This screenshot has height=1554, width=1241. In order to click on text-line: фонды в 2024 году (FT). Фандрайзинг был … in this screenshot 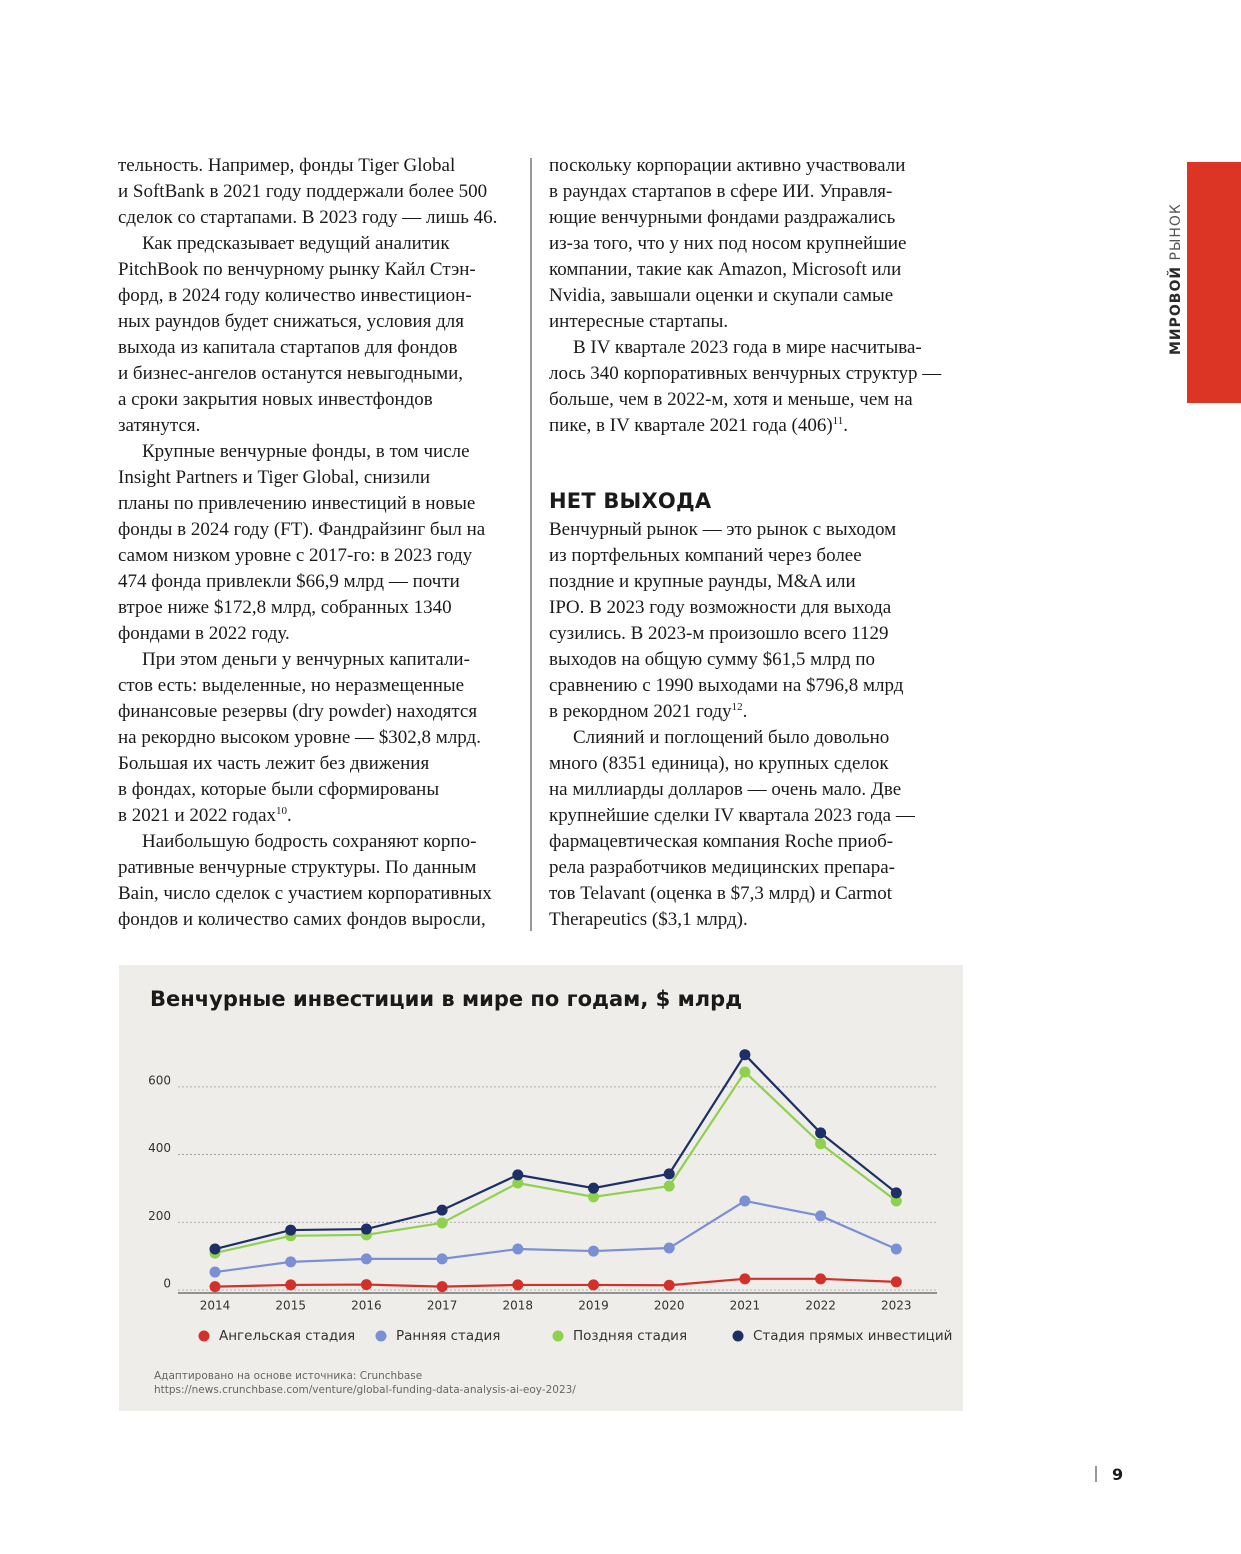, I will do `click(302, 529)`.